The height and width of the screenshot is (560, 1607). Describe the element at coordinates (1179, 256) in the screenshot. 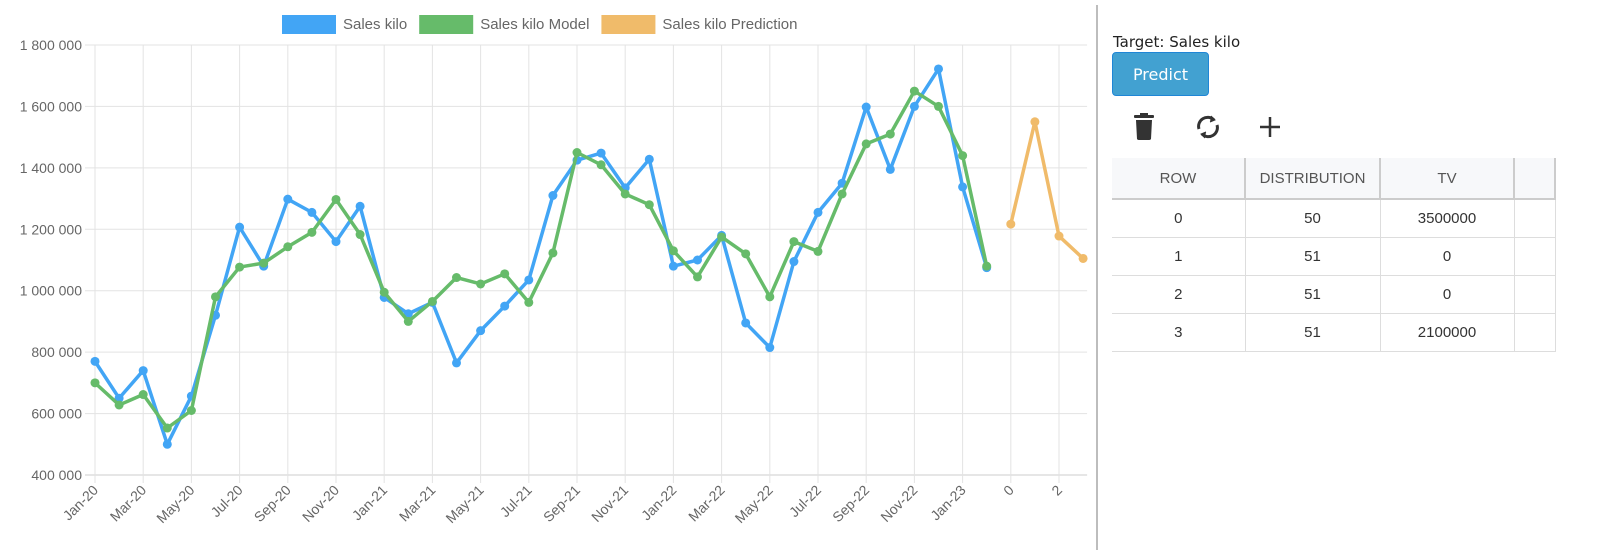

I see `table-cell: 1` at that location.